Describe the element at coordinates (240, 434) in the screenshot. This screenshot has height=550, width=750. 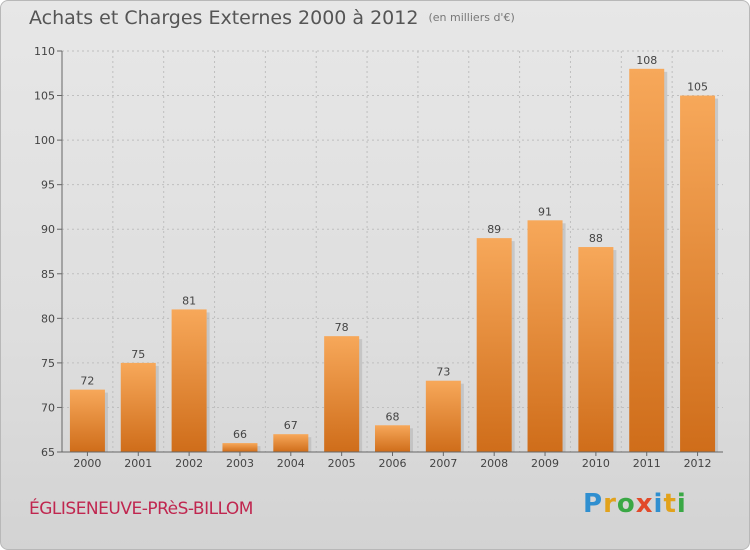
I see `bar-value-label: 66` at that location.